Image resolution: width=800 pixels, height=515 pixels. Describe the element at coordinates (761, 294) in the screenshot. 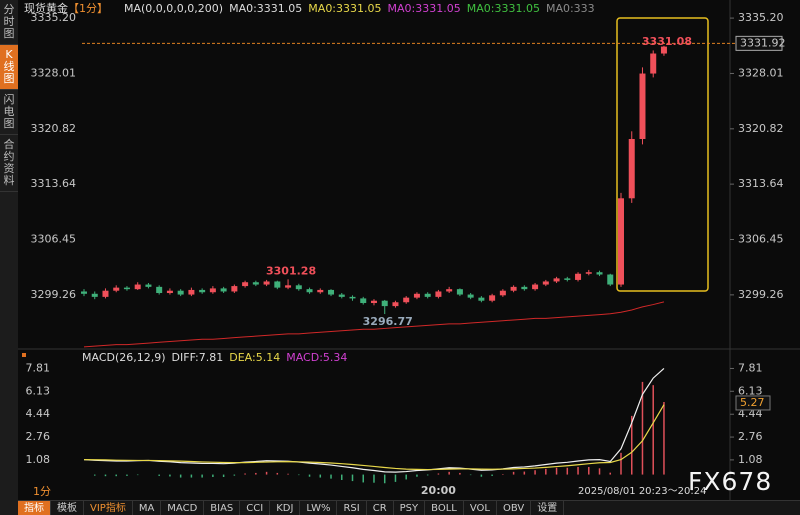

I see `y-tick-label-right: 3299.26` at that location.